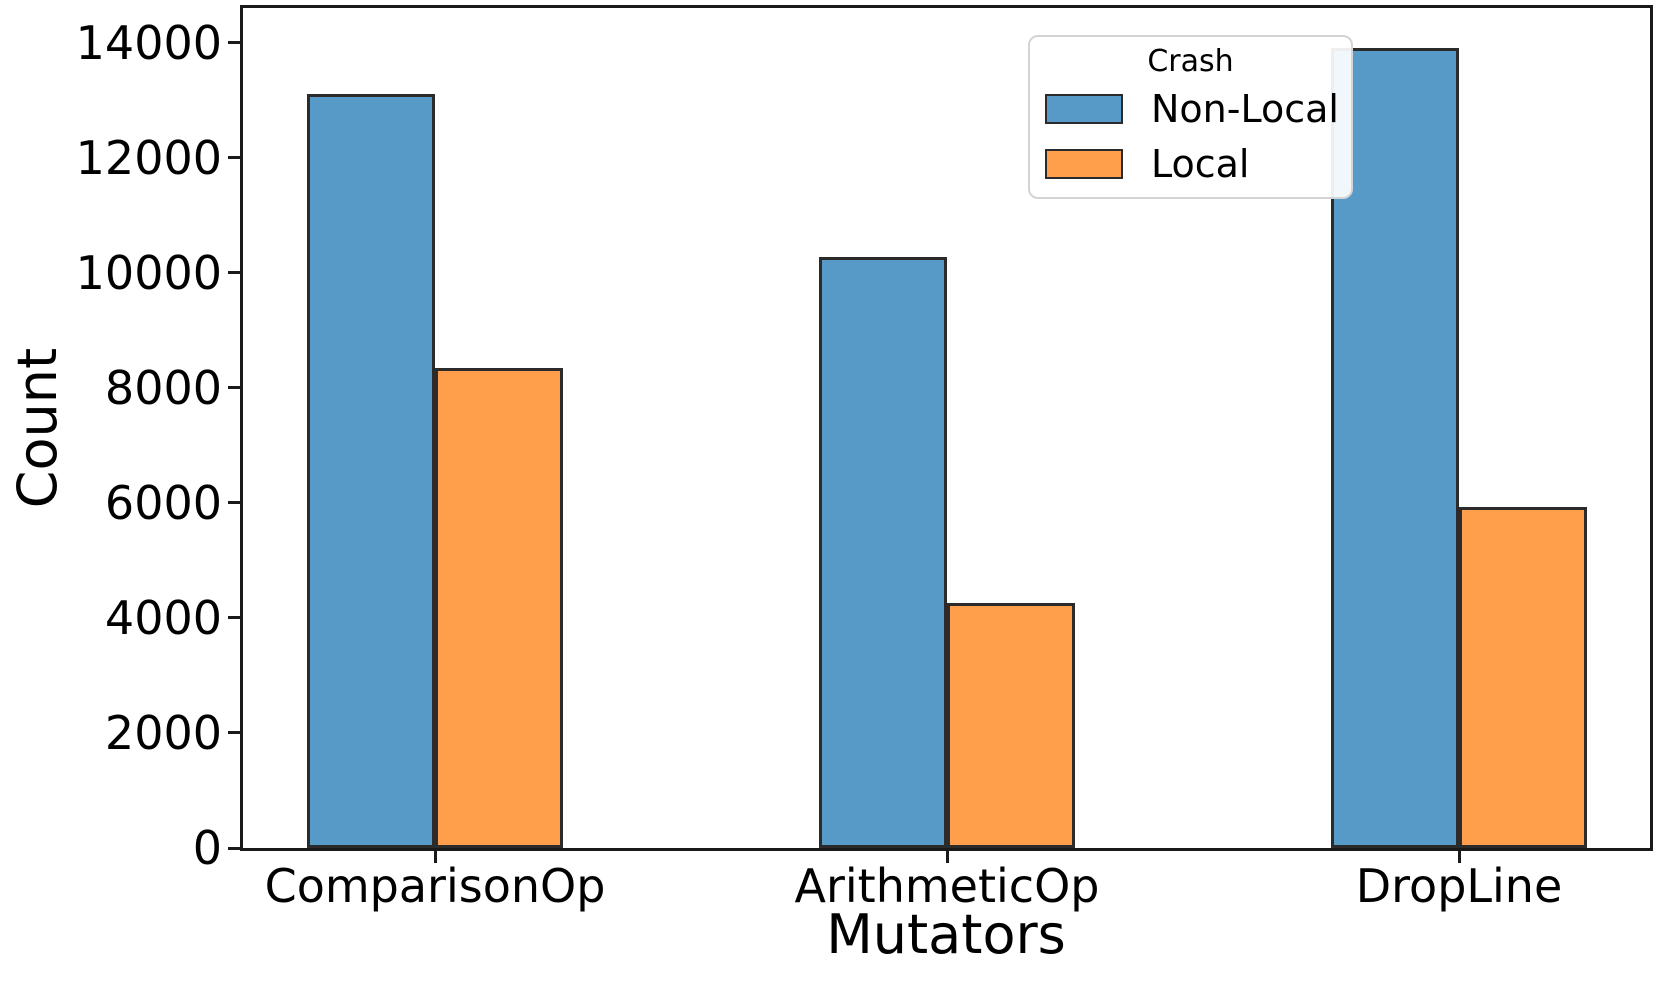 The height and width of the screenshot is (986, 1661). Describe the element at coordinates (37, 428) in the screenshot. I see `y-axis-label: Count` at that location.